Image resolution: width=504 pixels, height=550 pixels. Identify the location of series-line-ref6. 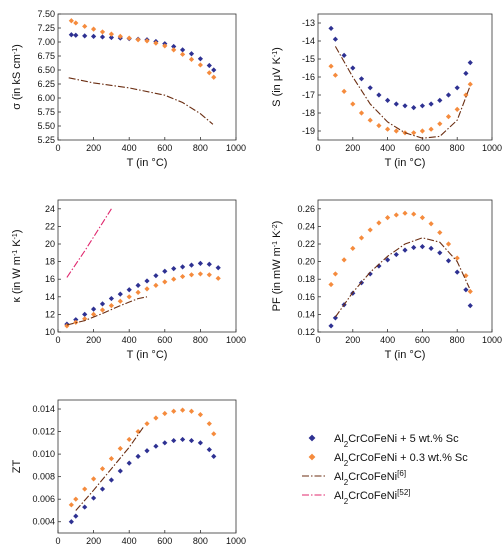
(141, 101).